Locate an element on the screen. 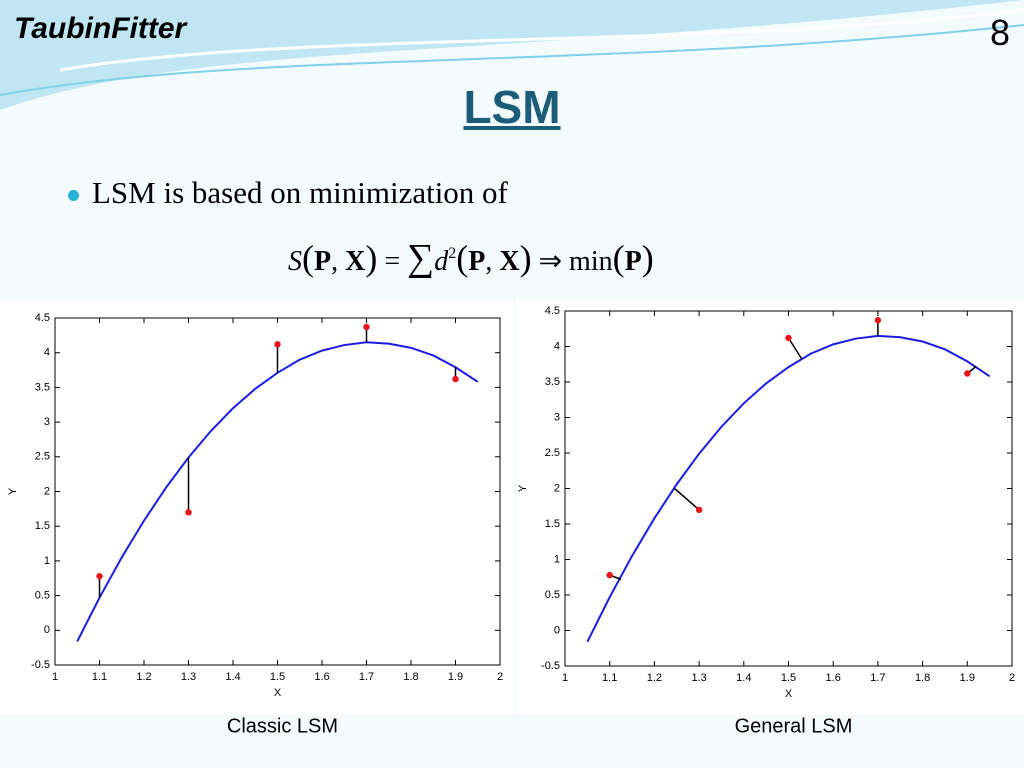 The image size is (1024, 768). bullet-text: LSM is based on minimization of is located at coordinates (300, 192).